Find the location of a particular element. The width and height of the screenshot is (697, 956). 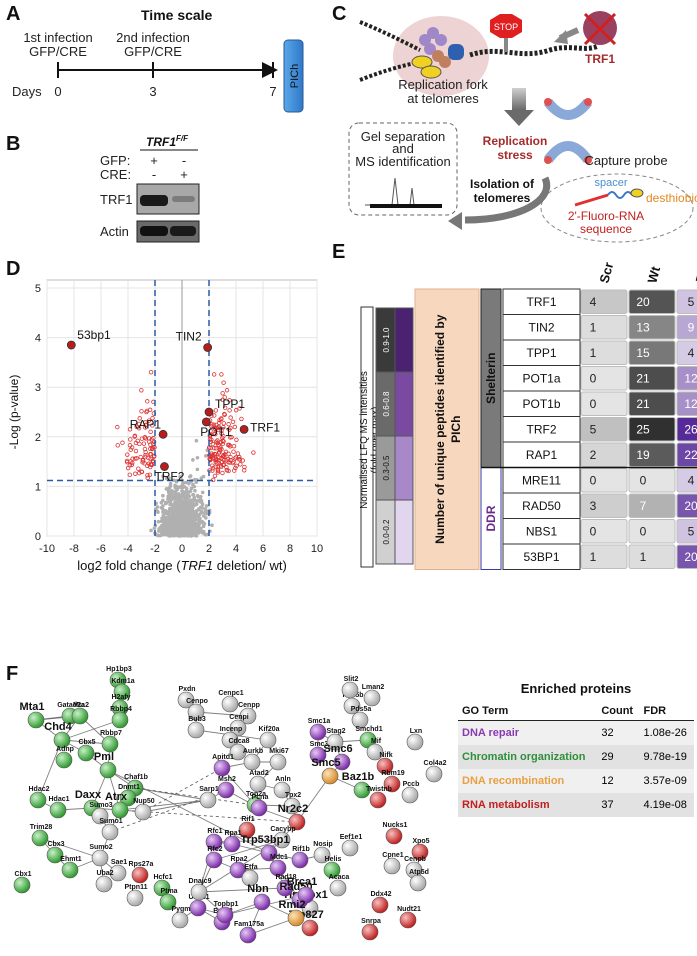

network-node-label: Smc3 is located at coordinates (319, 744).